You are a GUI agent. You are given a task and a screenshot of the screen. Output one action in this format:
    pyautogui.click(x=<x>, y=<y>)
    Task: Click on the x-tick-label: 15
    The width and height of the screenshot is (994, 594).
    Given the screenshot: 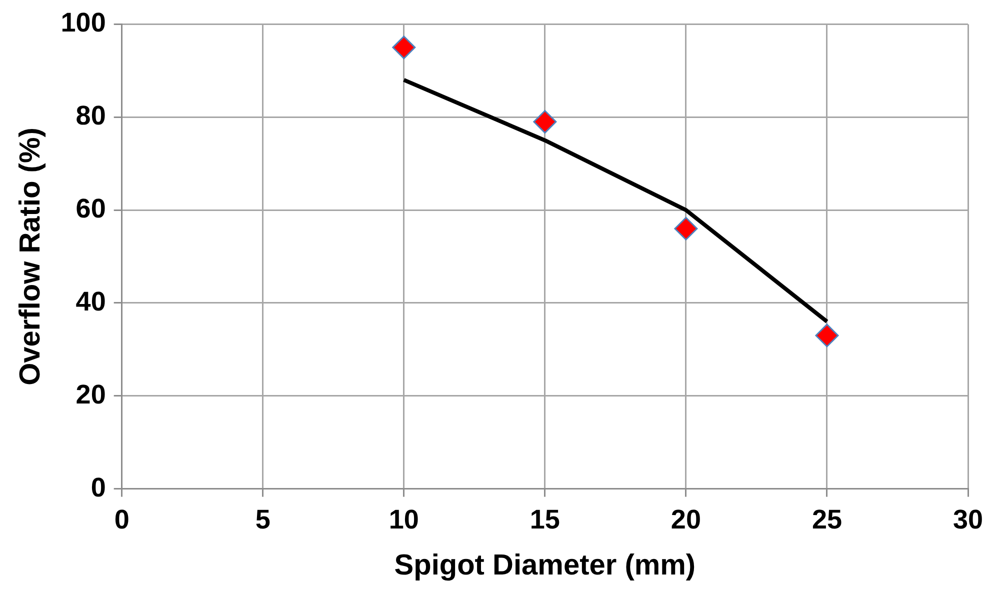 What is the action you would take?
    pyautogui.click(x=545, y=519)
    